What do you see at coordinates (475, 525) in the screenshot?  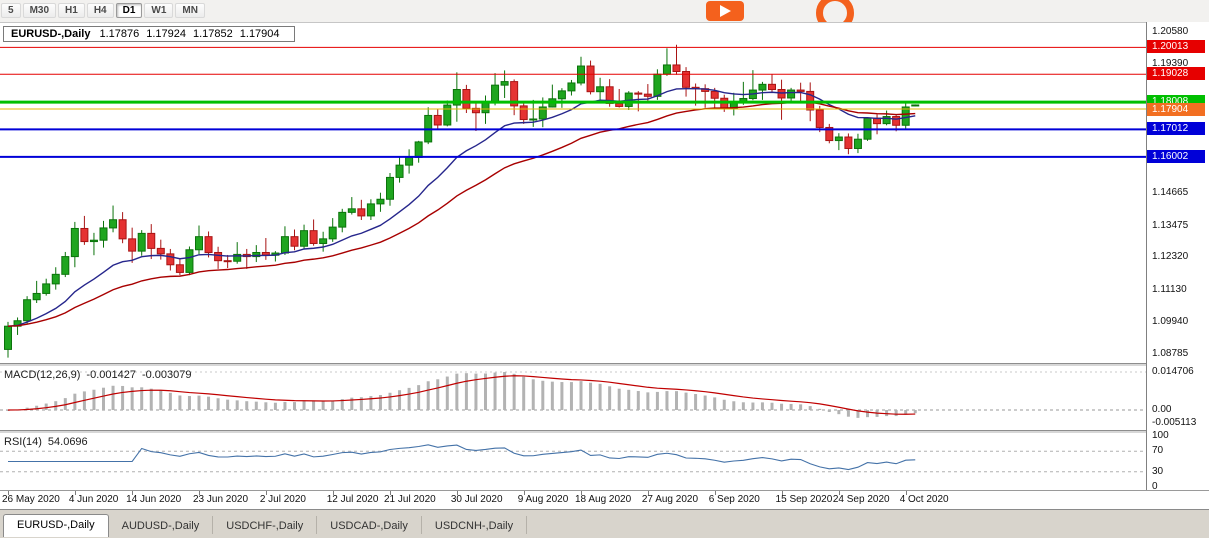 I see `chart-tab-usdcnh: USDCNH-,Daily` at bounding box center [475, 525].